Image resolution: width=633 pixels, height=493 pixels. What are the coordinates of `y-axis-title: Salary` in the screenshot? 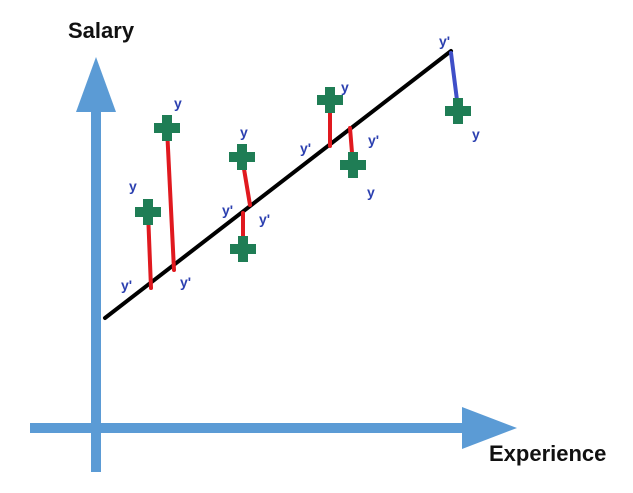 It's located at (101, 30).